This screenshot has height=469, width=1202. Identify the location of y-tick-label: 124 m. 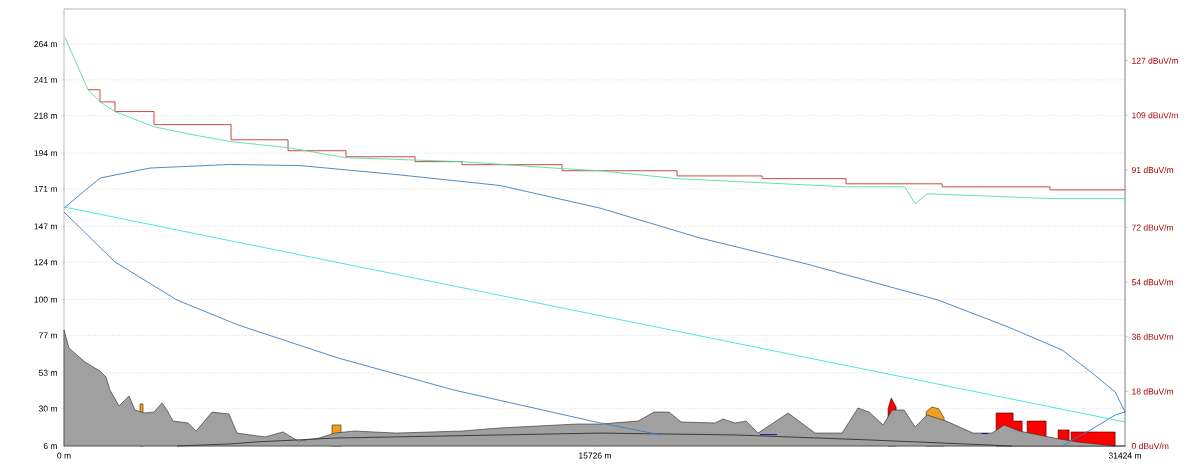
(45, 262).